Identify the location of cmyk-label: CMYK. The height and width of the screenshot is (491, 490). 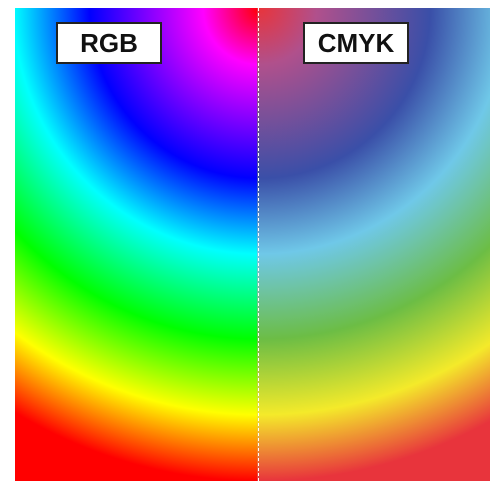
(356, 43).